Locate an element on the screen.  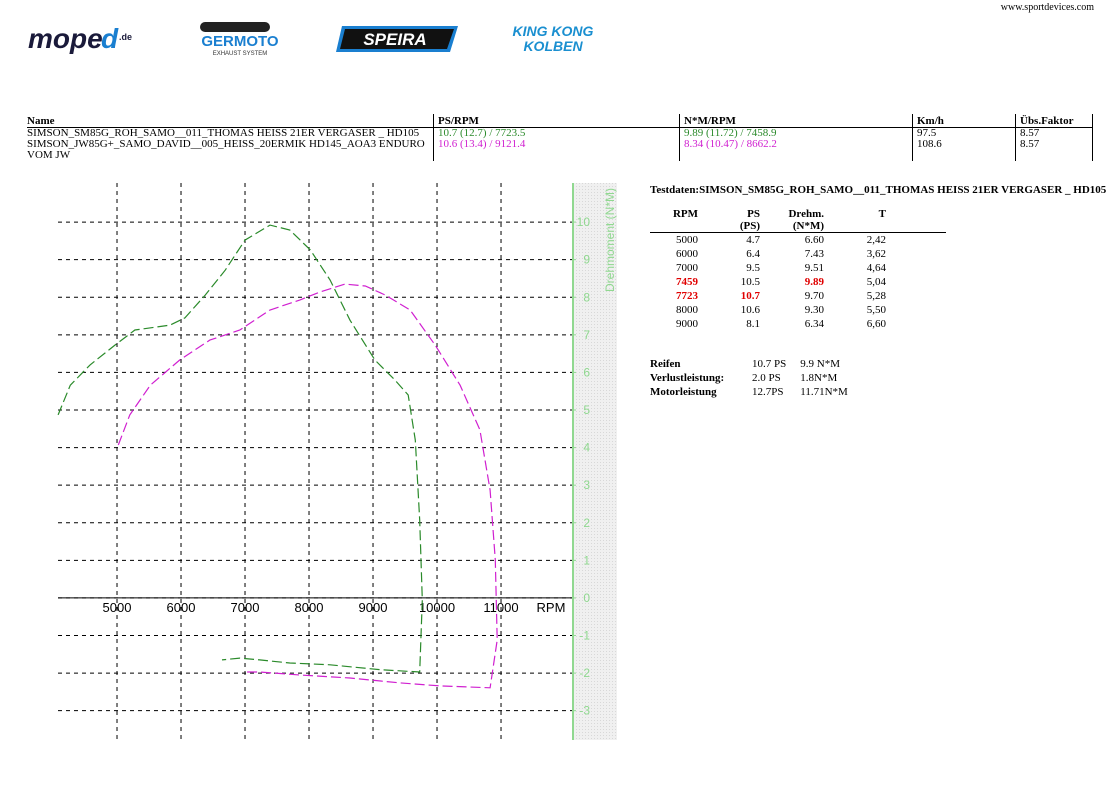
summary-cell: 1.8N*M is located at coordinates (819, 378).